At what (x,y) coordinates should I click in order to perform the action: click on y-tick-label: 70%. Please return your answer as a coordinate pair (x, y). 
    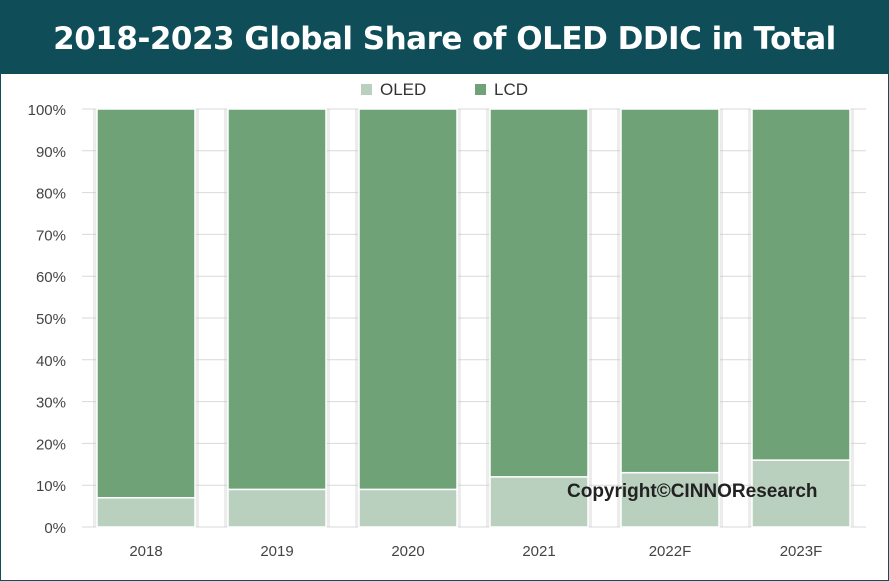
    Looking at the image, I should click on (51, 235).